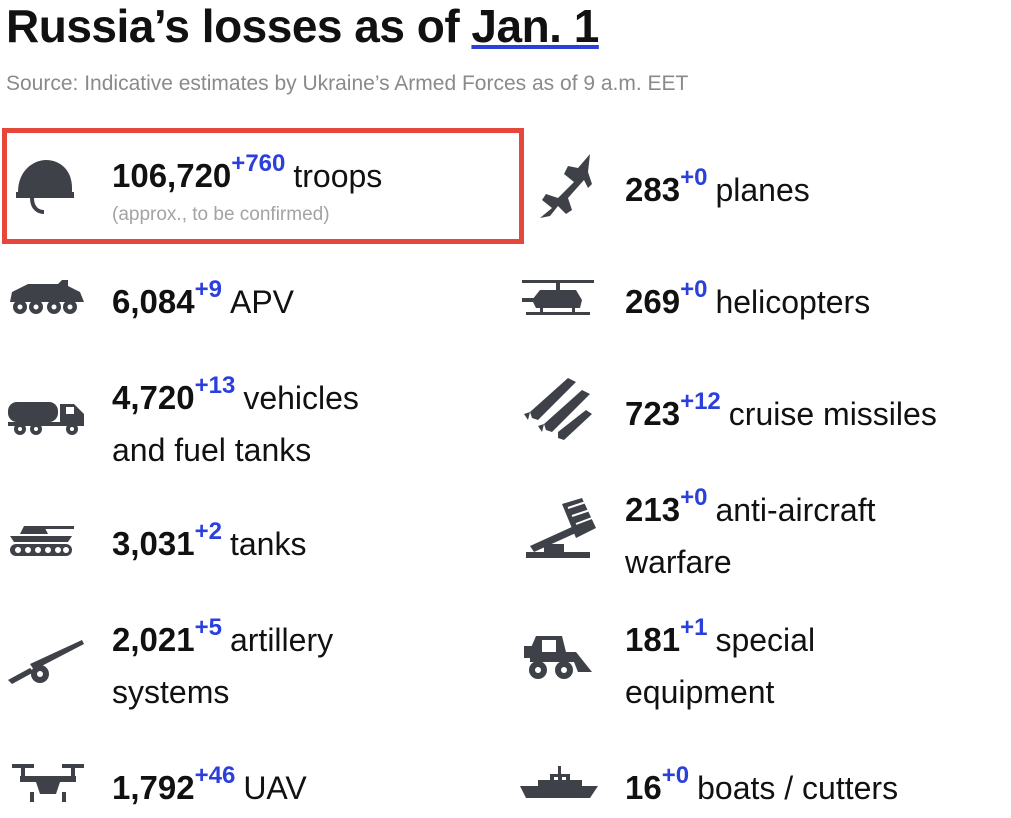  I want to click on stat-label-line2: equipment, so click(700, 692).